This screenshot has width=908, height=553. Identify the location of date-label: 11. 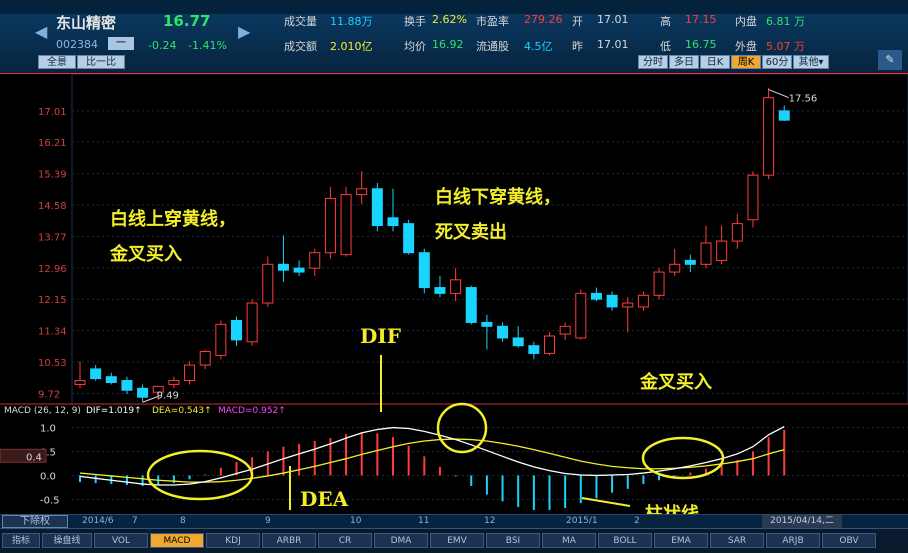
(424, 521).